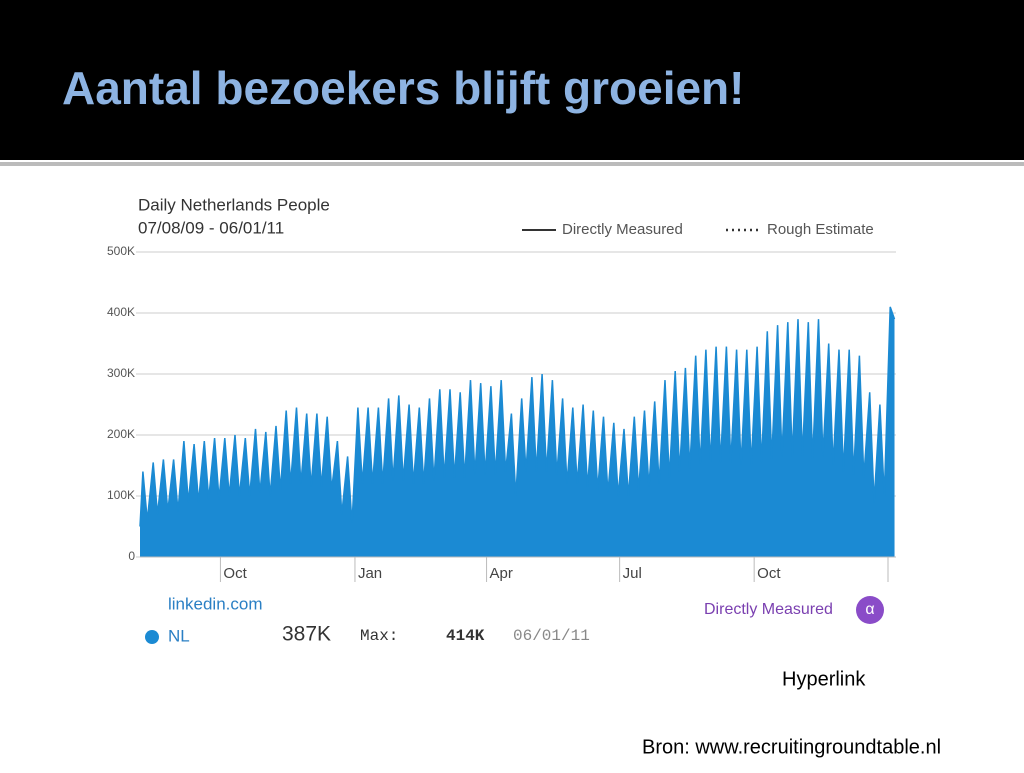  Describe the element at coordinates (379, 636) in the screenshot. I see `max-label: Max:` at that location.